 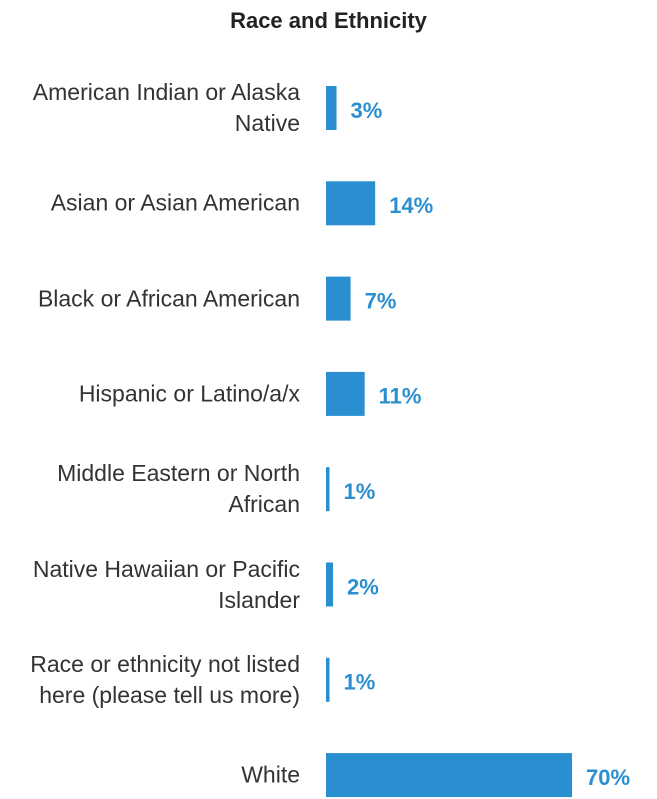 I want to click on category-label: Native Hawaiian or Pacific Islander, so click(x=166, y=584).